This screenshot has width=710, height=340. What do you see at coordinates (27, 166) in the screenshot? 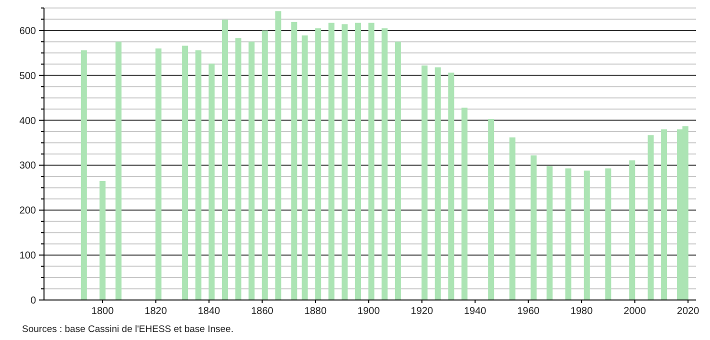
I see `y-tick-label: 300` at bounding box center [27, 166].